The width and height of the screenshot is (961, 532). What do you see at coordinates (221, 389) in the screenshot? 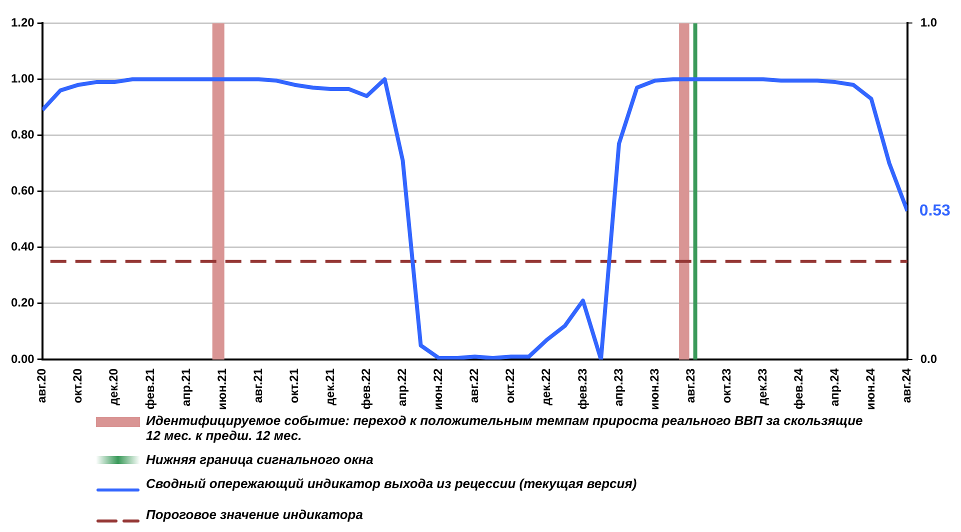
I see `x-tick-label: июн.21` at bounding box center [221, 389].